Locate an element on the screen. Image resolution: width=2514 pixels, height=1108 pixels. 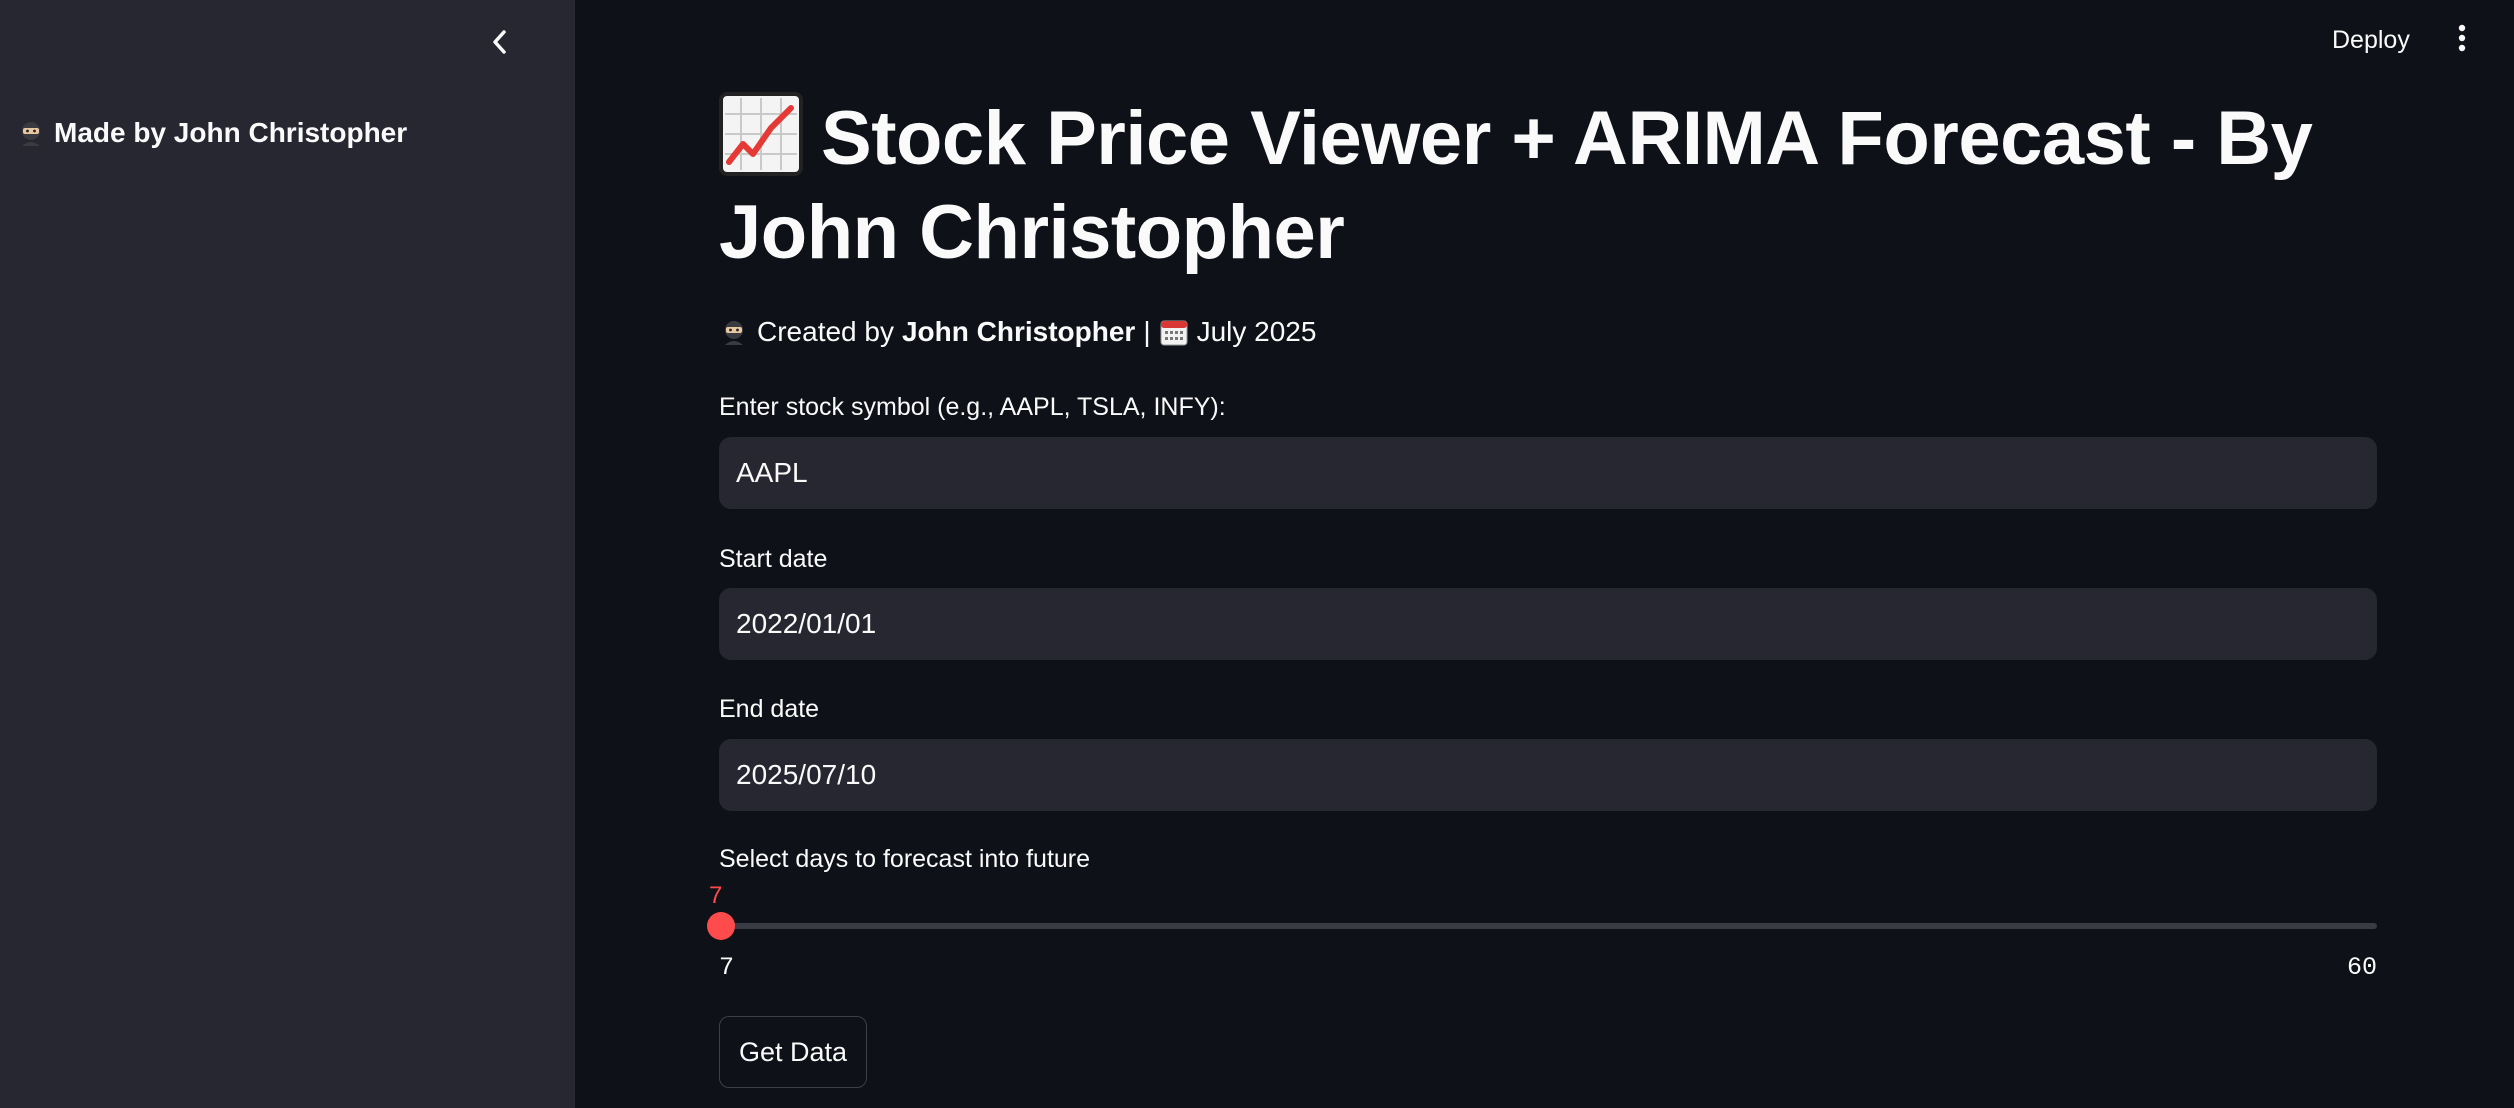
start-date-label: Start date is located at coordinates (773, 559).